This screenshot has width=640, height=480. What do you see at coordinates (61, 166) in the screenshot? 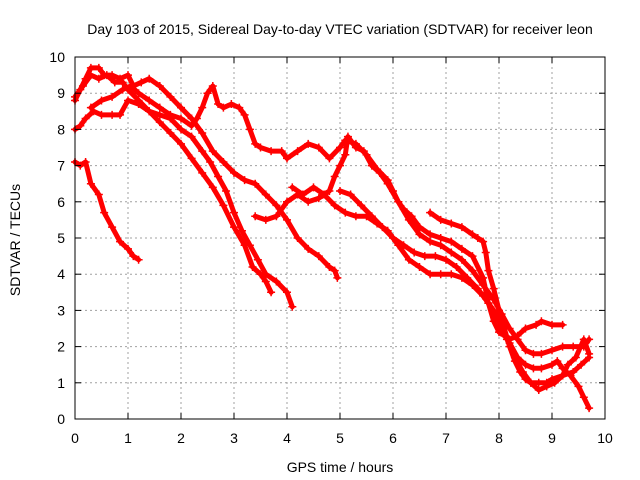
I see `y-tick-label: 7` at bounding box center [61, 166].